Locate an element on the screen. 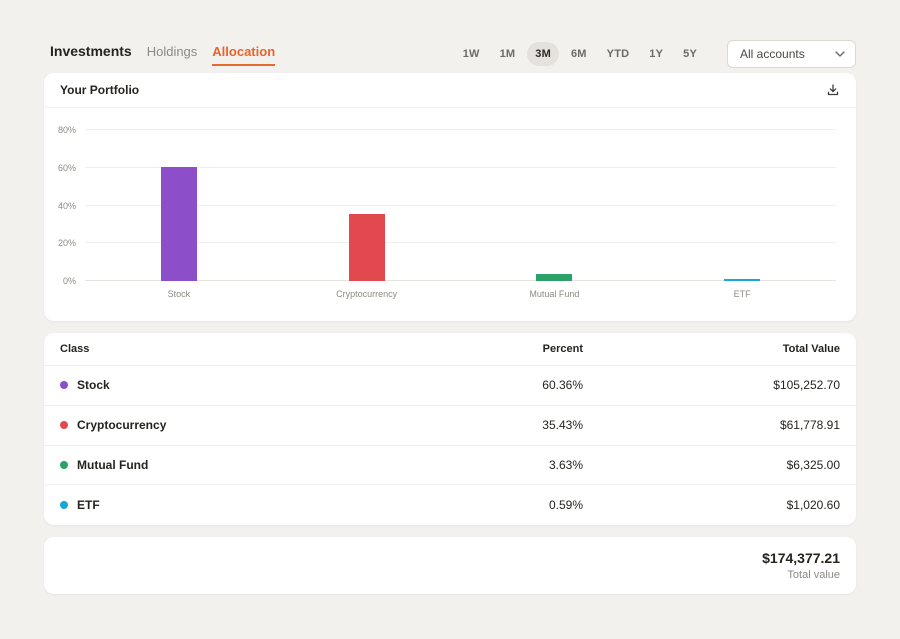 The image size is (900, 639). total-card: $174,377.21 Total value is located at coordinates (450, 565).